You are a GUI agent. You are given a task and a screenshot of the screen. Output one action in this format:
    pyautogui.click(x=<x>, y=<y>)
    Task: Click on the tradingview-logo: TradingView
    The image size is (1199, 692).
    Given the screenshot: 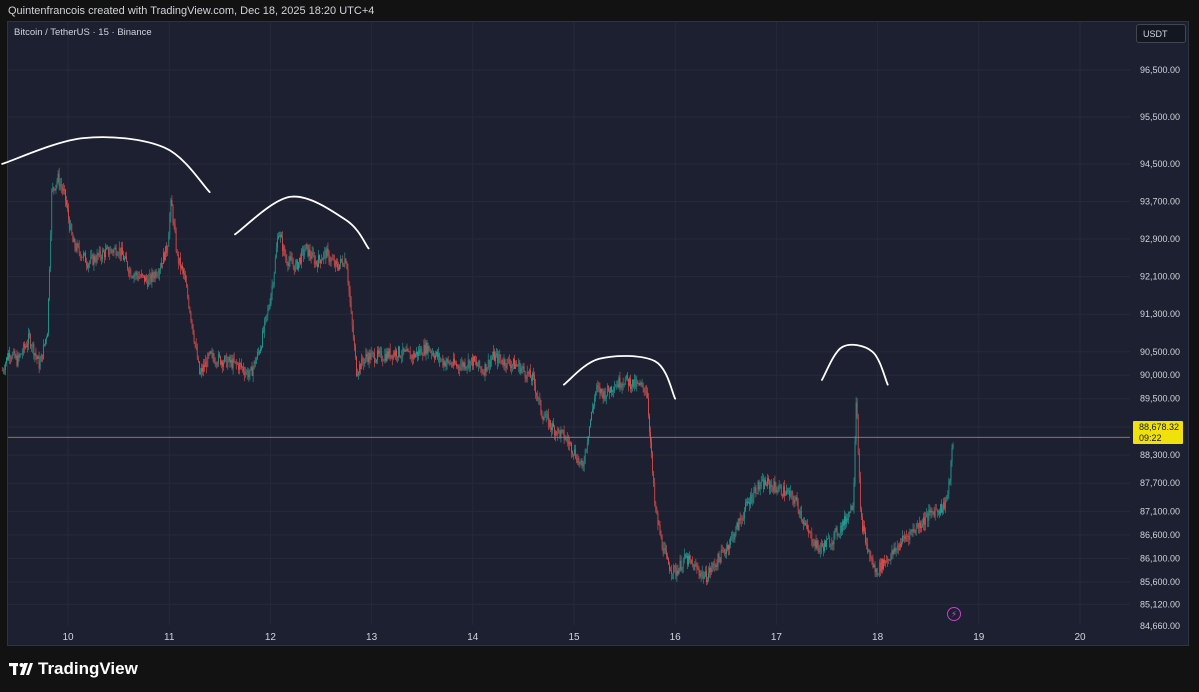 What is the action you would take?
    pyautogui.click(x=73, y=669)
    